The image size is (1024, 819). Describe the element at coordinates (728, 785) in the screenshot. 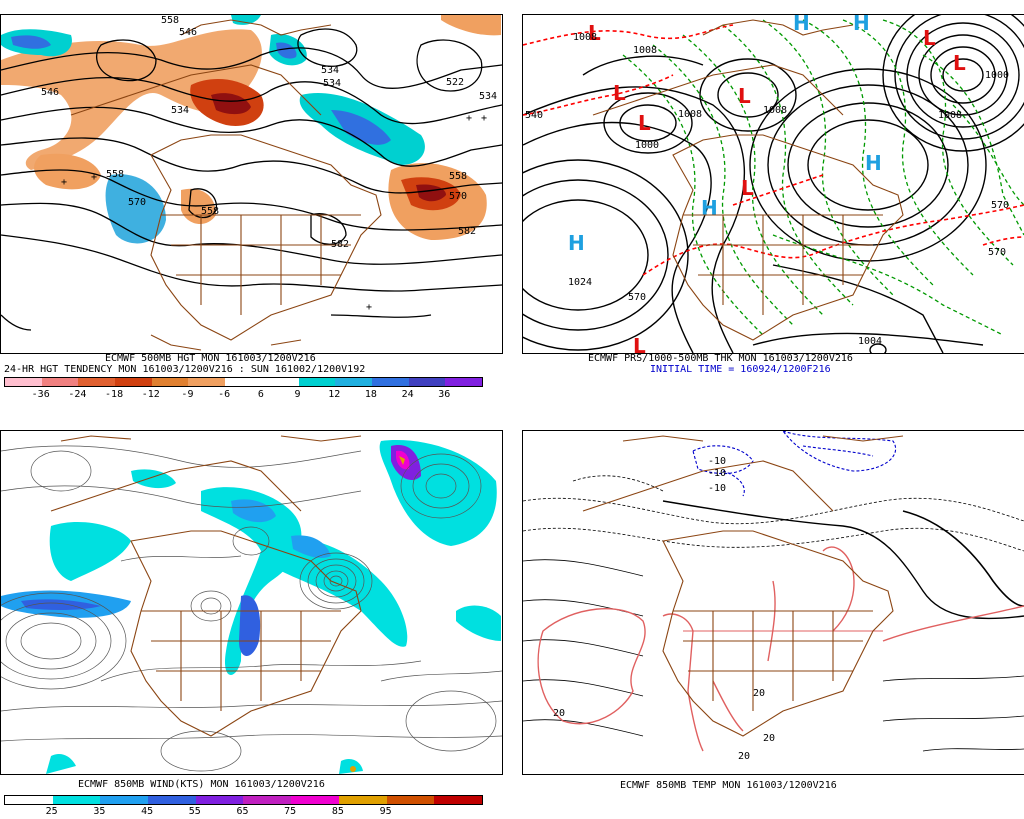

I see `p850temp-caption-line1: ECMWF 850MB TEMP MON 161003/1200V216` at that location.